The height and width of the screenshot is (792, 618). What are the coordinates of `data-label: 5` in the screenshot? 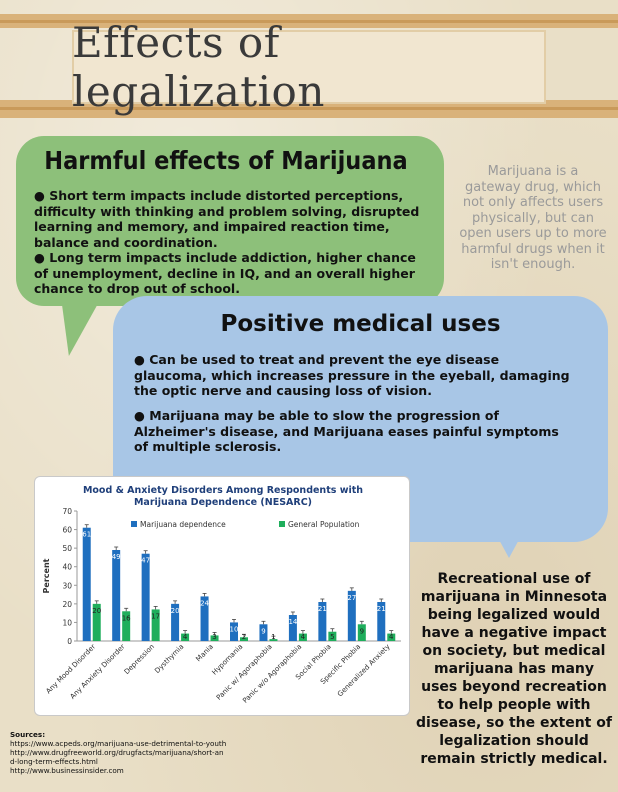 It's located at (332, 637).